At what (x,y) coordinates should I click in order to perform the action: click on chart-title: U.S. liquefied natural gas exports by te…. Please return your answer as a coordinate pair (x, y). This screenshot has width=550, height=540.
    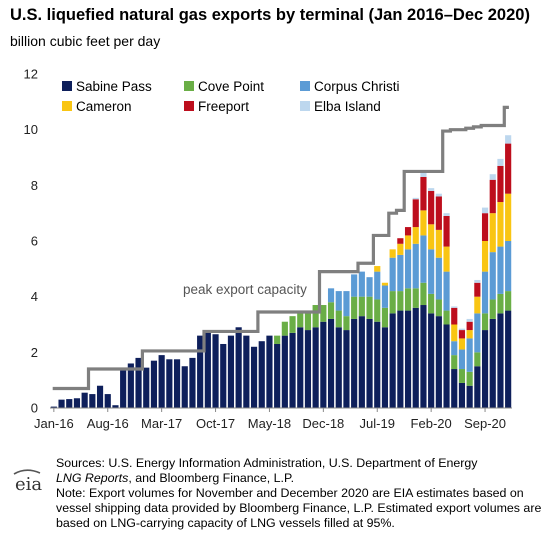
    Looking at the image, I should click on (270, 15).